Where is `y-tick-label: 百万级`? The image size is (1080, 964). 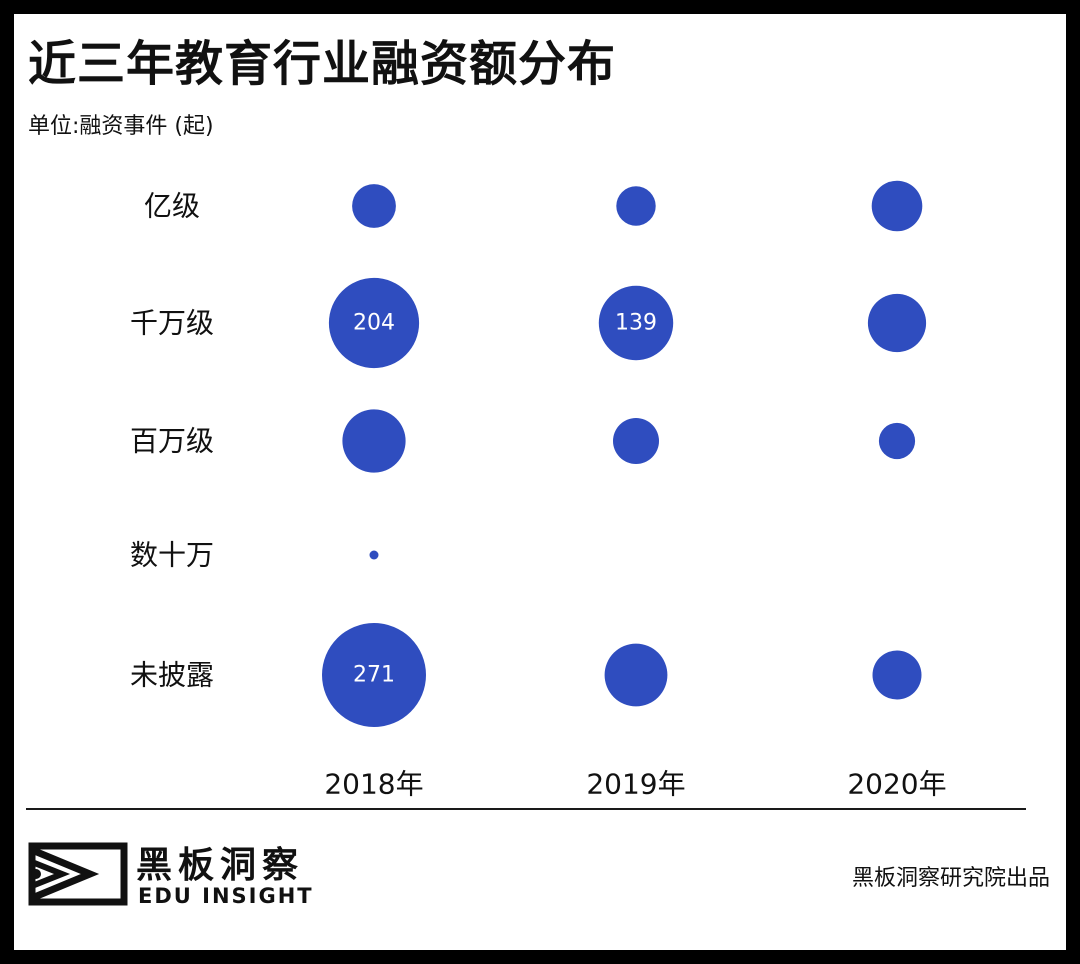 y-tick-label: 百万级 is located at coordinates (172, 441).